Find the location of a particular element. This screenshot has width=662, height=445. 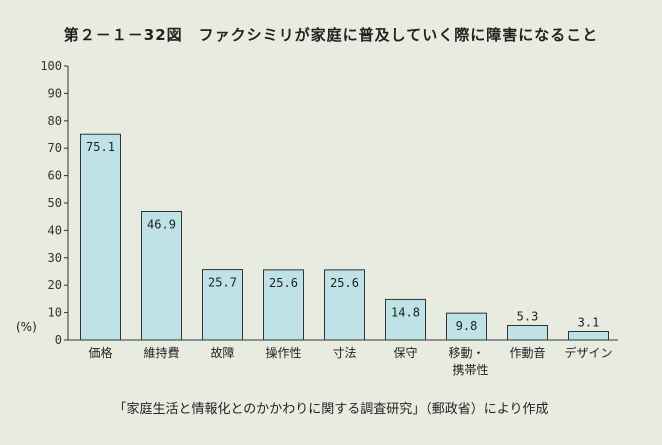

category-label: 維持費 is located at coordinates (161, 352).